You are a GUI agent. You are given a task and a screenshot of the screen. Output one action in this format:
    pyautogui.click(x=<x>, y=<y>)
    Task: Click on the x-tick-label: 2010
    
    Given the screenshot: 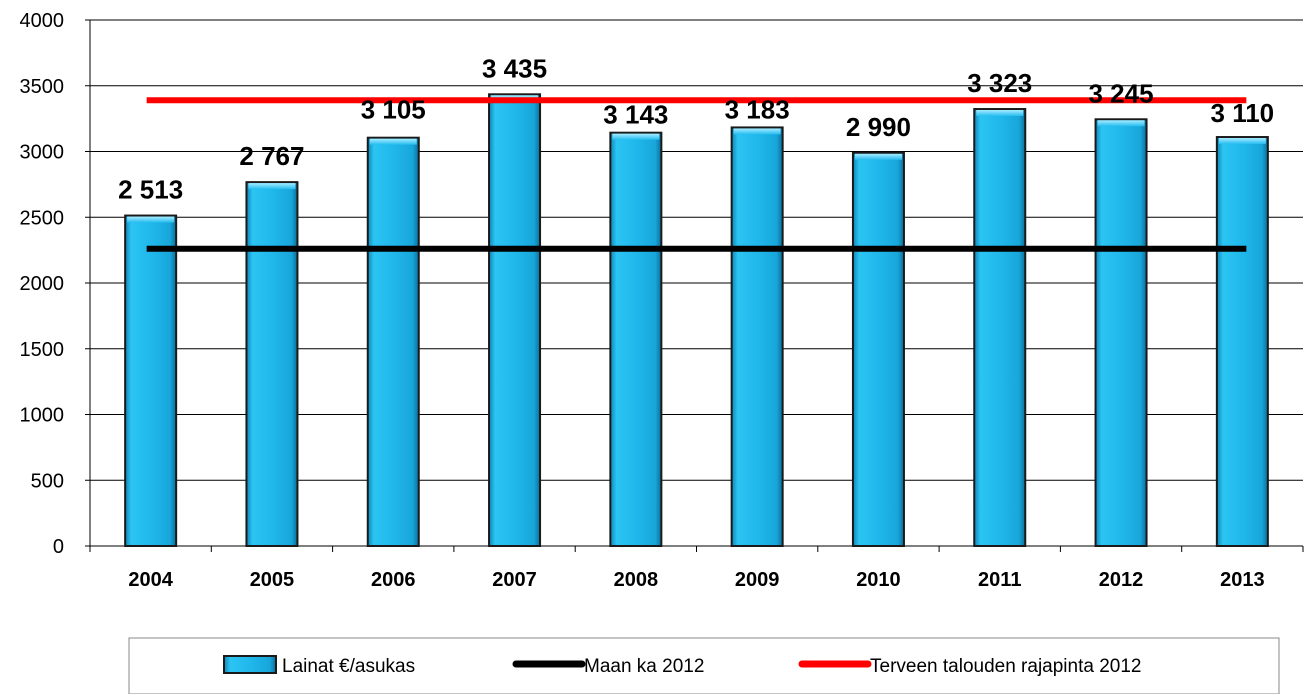 What is the action you would take?
    pyautogui.click(x=878, y=580)
    